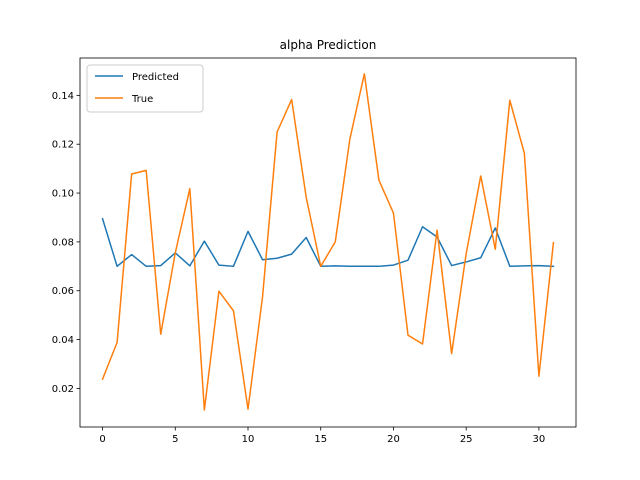  What do you see at coordinates (248, 439) in the screenshot?
I see `x-tick-label: 10` at bounding box center [248, 439].